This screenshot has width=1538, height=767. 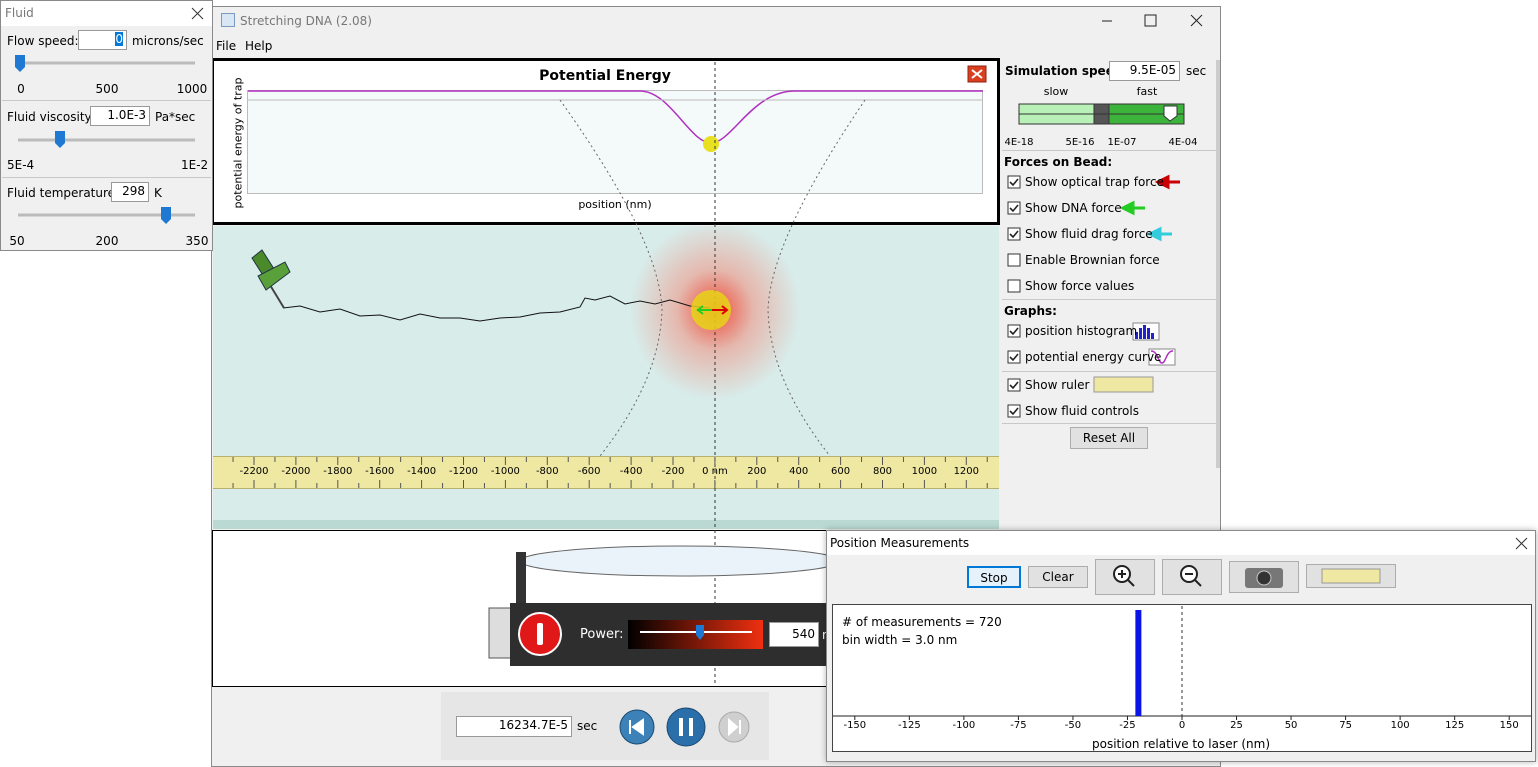 What do you see at coordinates (1152, 20) in the screenshot?
I see `window-controls` at bounding box center [1152, 20].